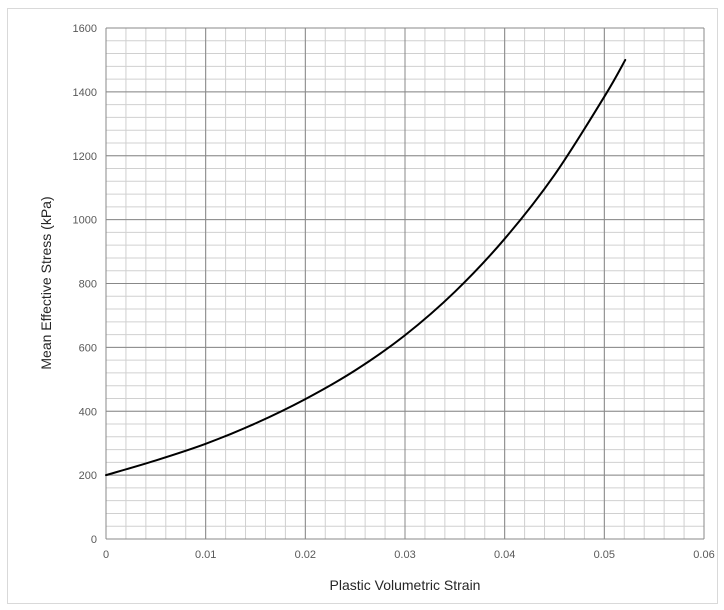 This screenshot has height=610, width=724. What do you see at coordinates (85, 157) in the screenshot?
I see `y-tick-label: 1200` at bounding box center [85, 157].